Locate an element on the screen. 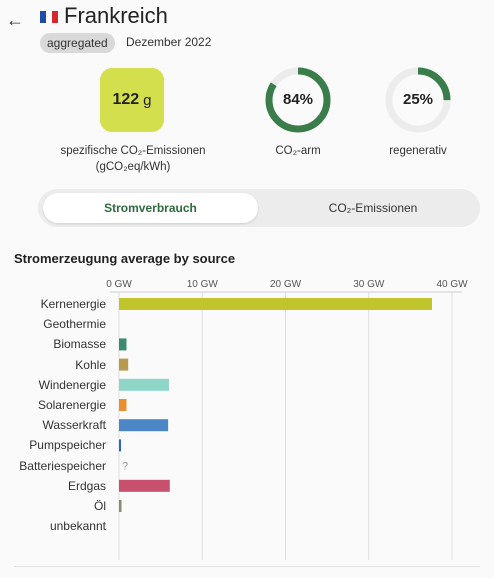 The width and height of the screenshot is (494, 578). renewable-label: regenerativ is located at coordinates (418, 151).